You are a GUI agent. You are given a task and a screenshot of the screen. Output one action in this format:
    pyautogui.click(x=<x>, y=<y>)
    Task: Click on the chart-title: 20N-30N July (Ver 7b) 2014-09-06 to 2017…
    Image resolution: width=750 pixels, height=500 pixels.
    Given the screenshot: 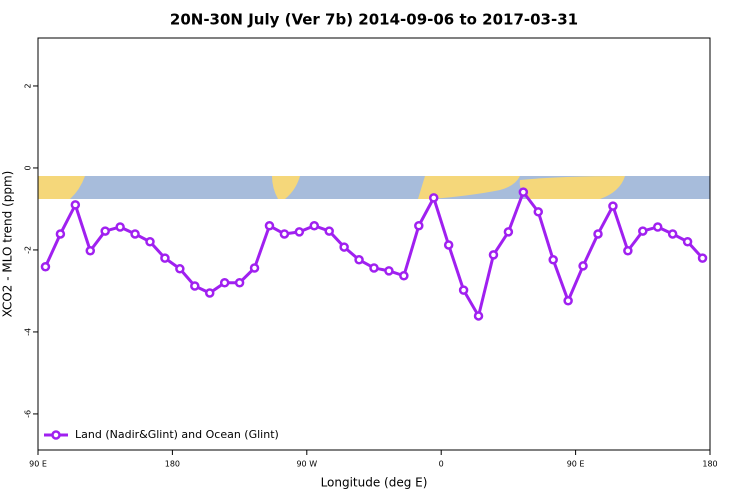 What is the action you would take?
    pyautogui.click(x=374, y=20)
    